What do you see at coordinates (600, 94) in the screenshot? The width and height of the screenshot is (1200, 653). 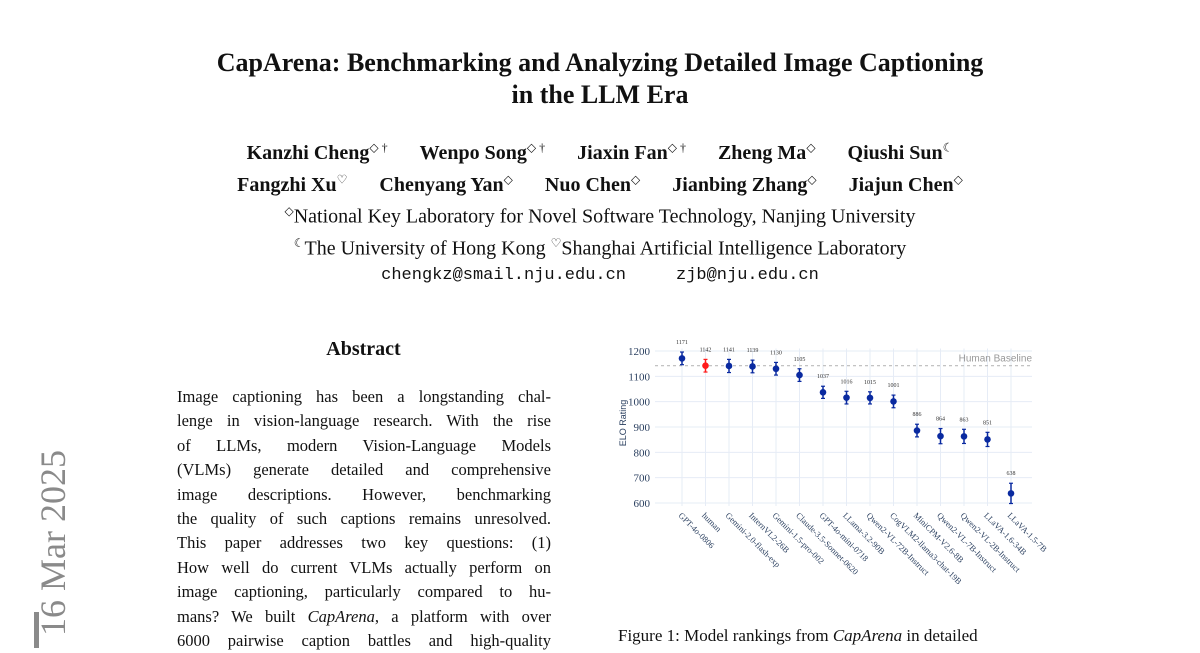 I see `title-line-2: in the LLM Era` at bounding box center [600, 94].